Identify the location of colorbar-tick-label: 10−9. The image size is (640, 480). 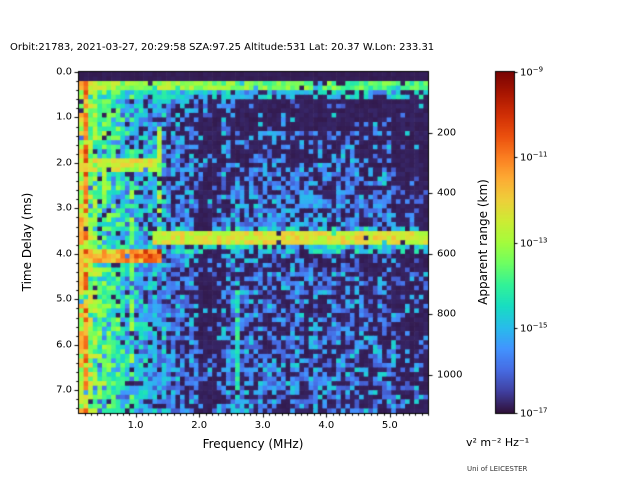
(532, 72).